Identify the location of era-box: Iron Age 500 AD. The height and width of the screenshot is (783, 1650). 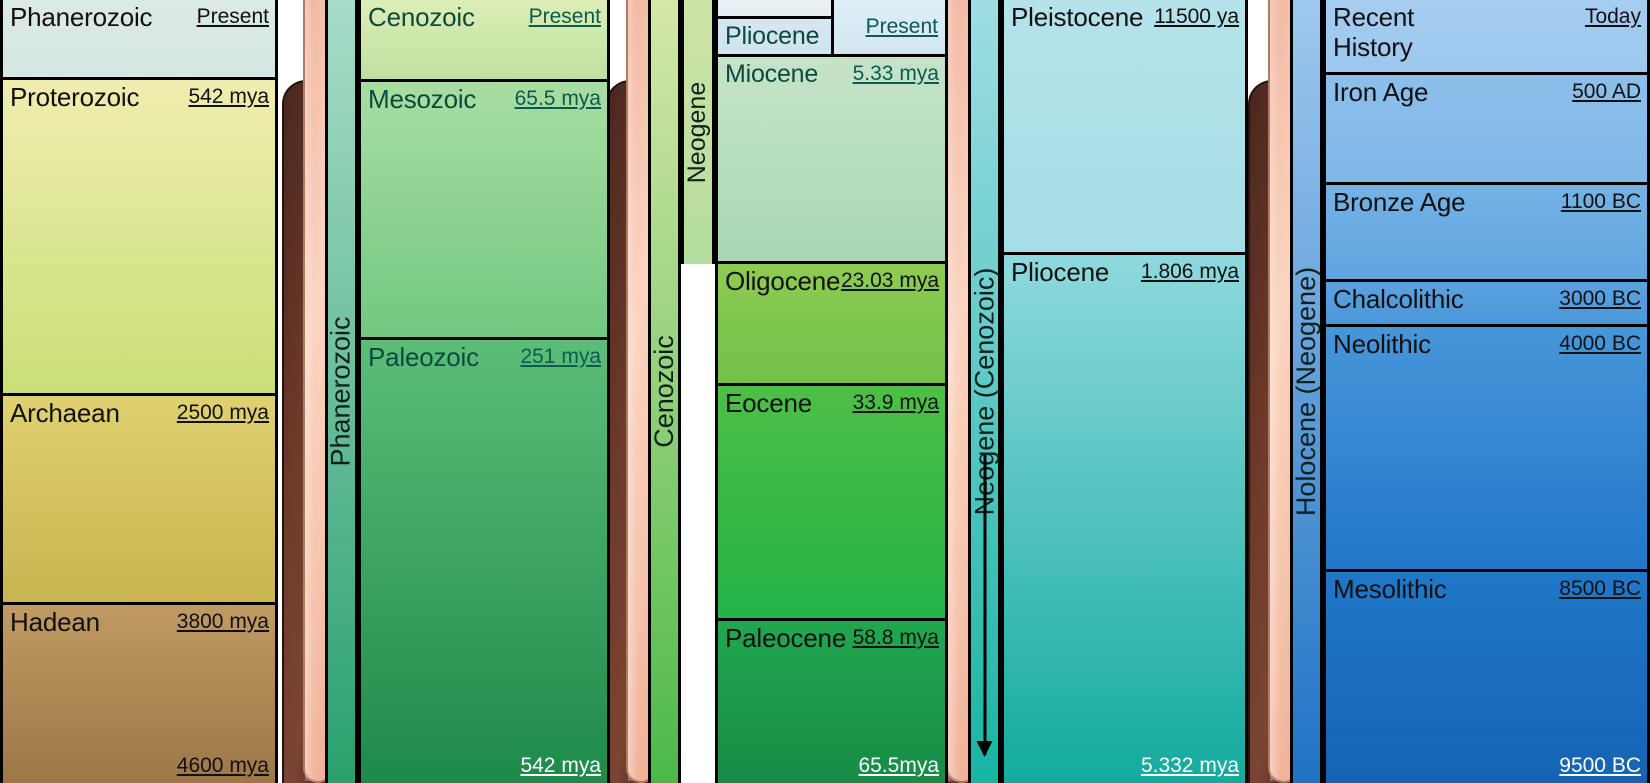
(1486, 130).